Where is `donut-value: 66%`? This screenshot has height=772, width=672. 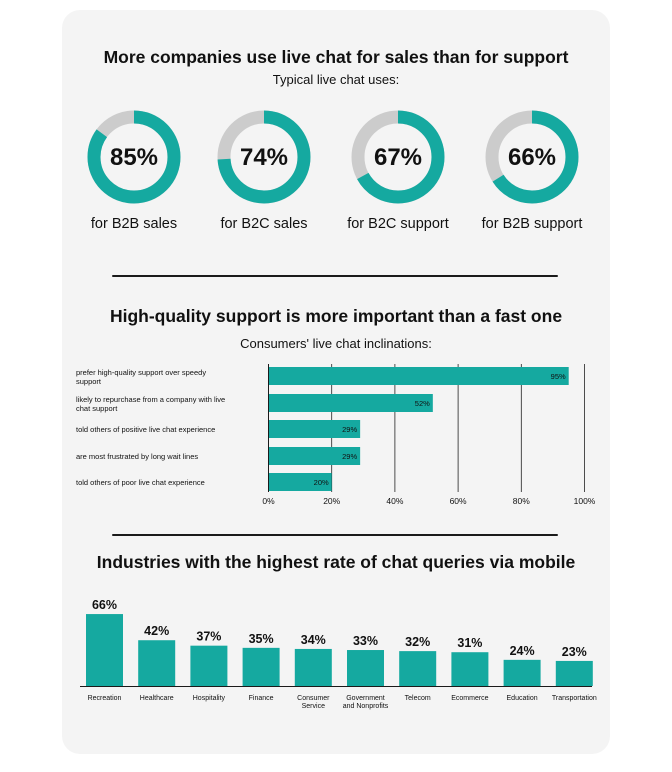
donut-value: 66% is located at coordinates (532, 157).